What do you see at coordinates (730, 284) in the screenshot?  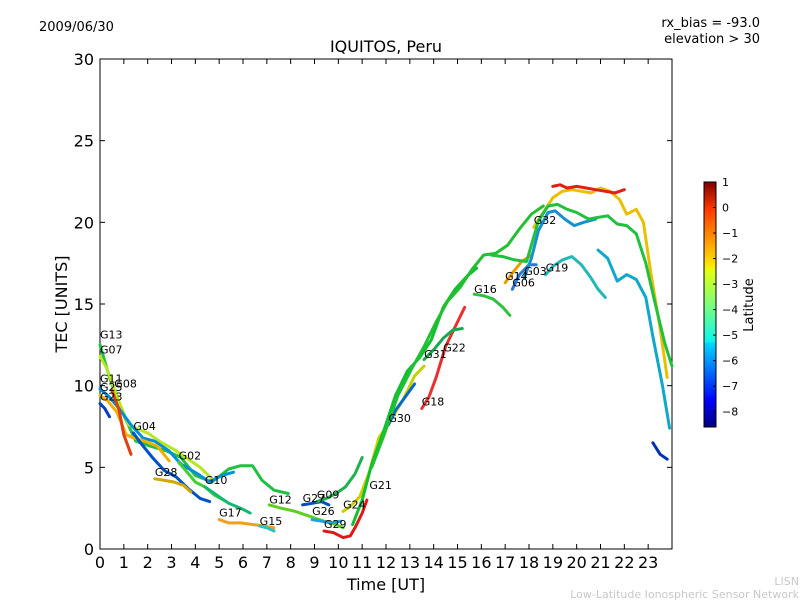 I see `colorbar-tick-label: −3` at bounding box center [730, 284].